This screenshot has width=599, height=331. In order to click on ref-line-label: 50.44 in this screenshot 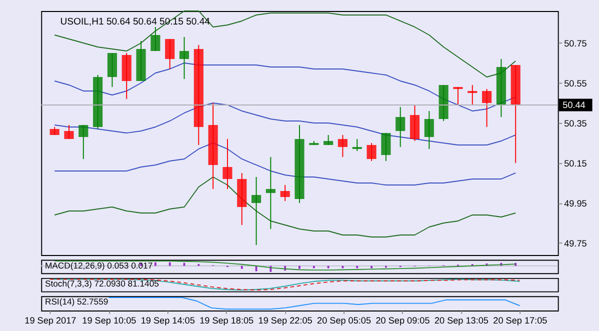, I will do `click(574, 105)`.